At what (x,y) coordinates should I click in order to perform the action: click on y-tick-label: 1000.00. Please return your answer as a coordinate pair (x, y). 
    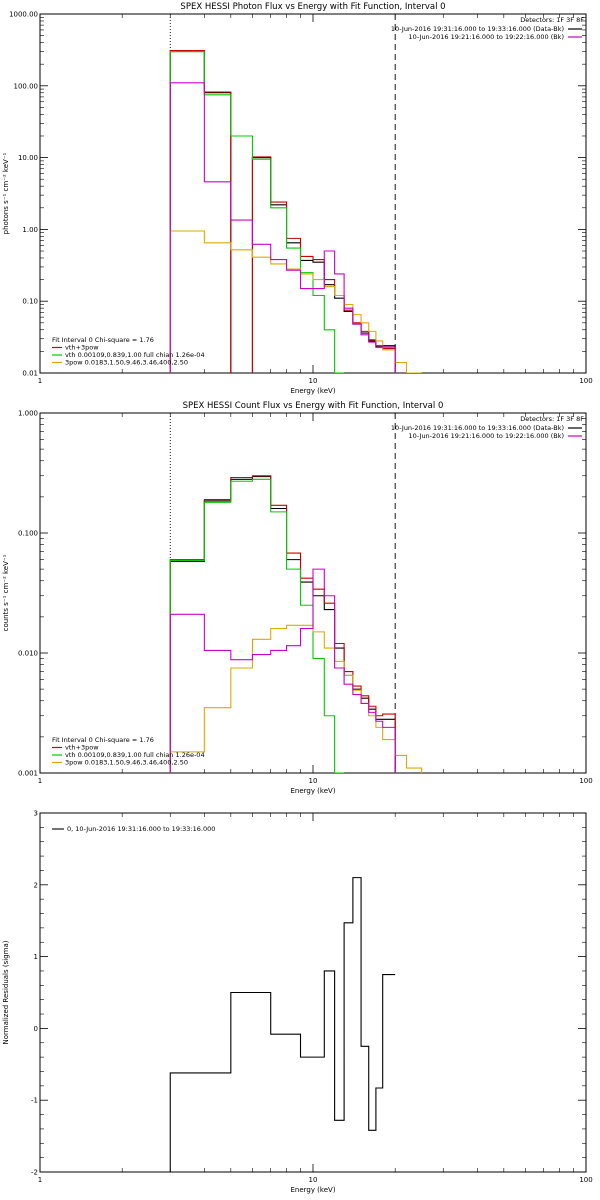
    Looking at the image, I should click on (23, 15).